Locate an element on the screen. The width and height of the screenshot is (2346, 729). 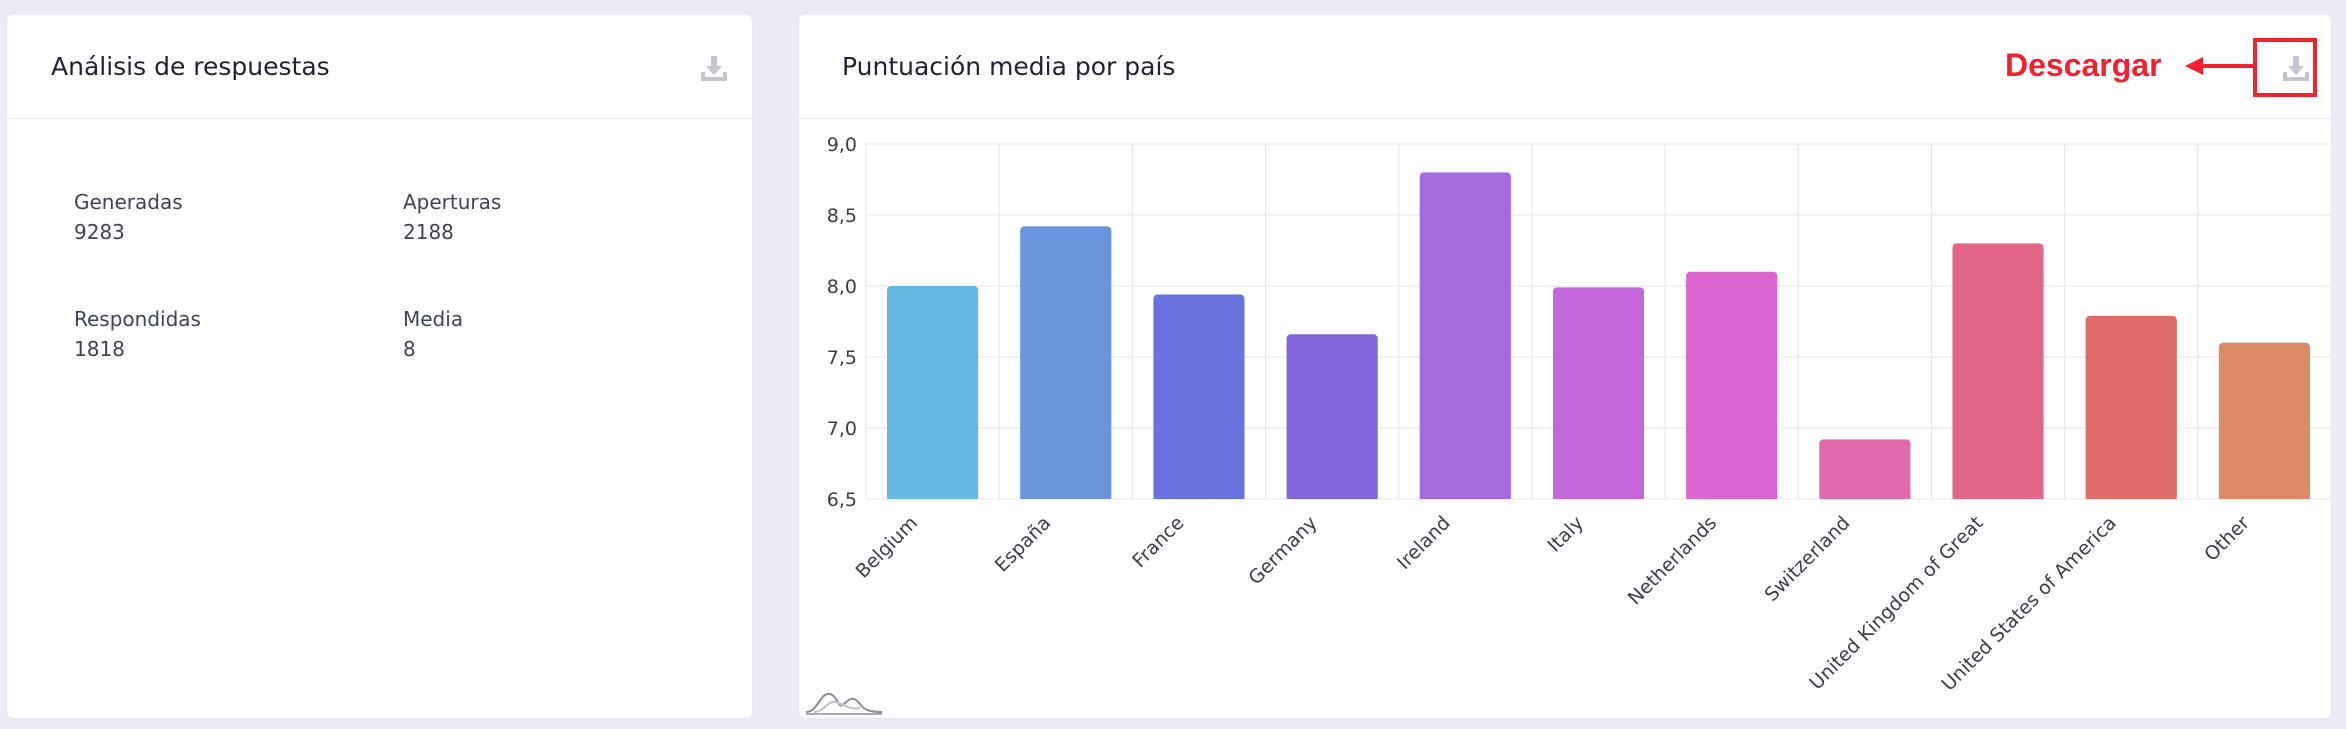
x-tick-label: France is located at coordinates (1158, 542).